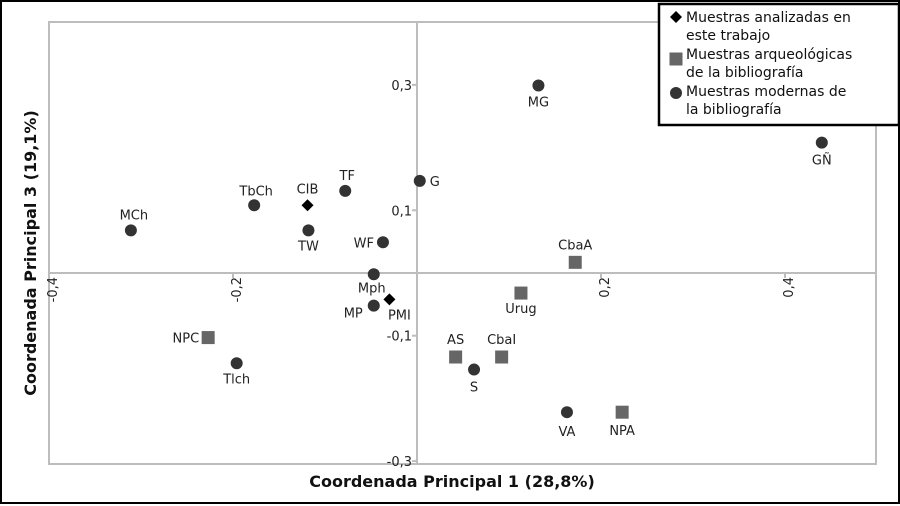  Describe the element at coordinates (30, 253) in the screenshot. I see `y-axis-title: Coordenada Principal 3 (19,1%)` at that location.